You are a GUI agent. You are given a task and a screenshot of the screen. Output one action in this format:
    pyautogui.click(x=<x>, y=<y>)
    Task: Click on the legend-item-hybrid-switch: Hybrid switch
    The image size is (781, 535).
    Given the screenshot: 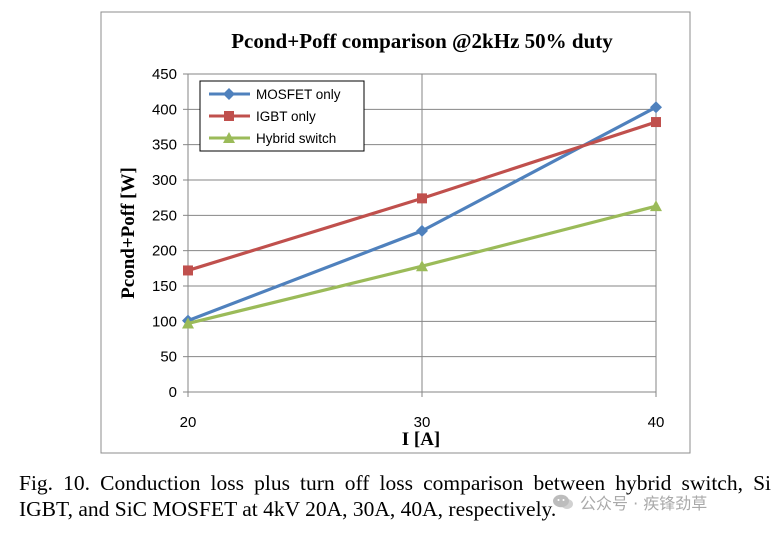 What is the action you would take?
    pyautogui.click(x=272, y=138)
    